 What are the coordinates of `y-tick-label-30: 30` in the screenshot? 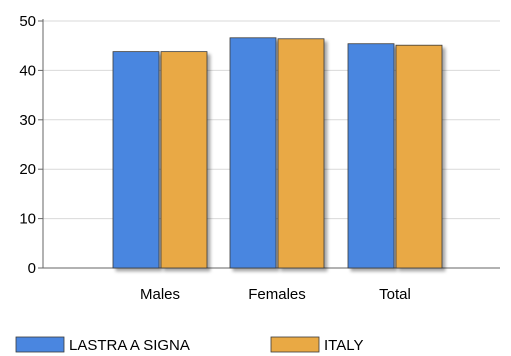 It's located at (27, 120).